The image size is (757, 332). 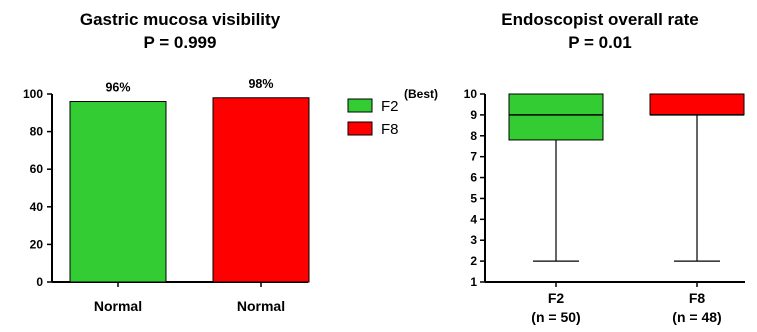 I want to click on box-category-sublabel: (n = 48), so click(x=696, y=317).